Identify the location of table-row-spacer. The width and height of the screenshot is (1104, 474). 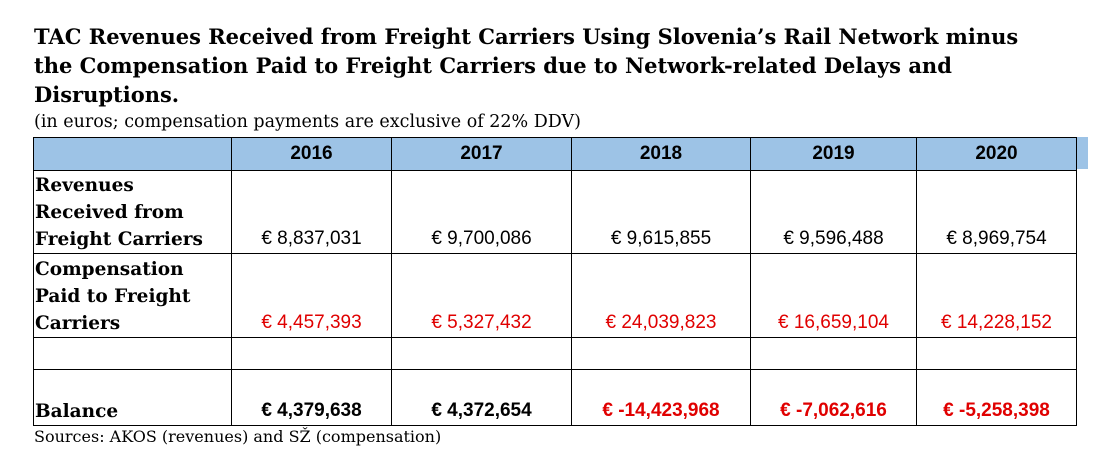
(555, 353).